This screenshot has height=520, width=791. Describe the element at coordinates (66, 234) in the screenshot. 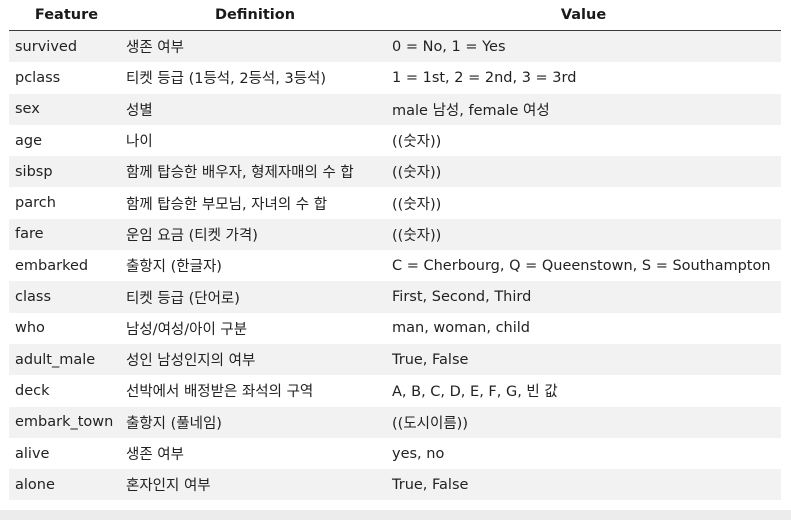

I see `feature-cell: fare` at that location.